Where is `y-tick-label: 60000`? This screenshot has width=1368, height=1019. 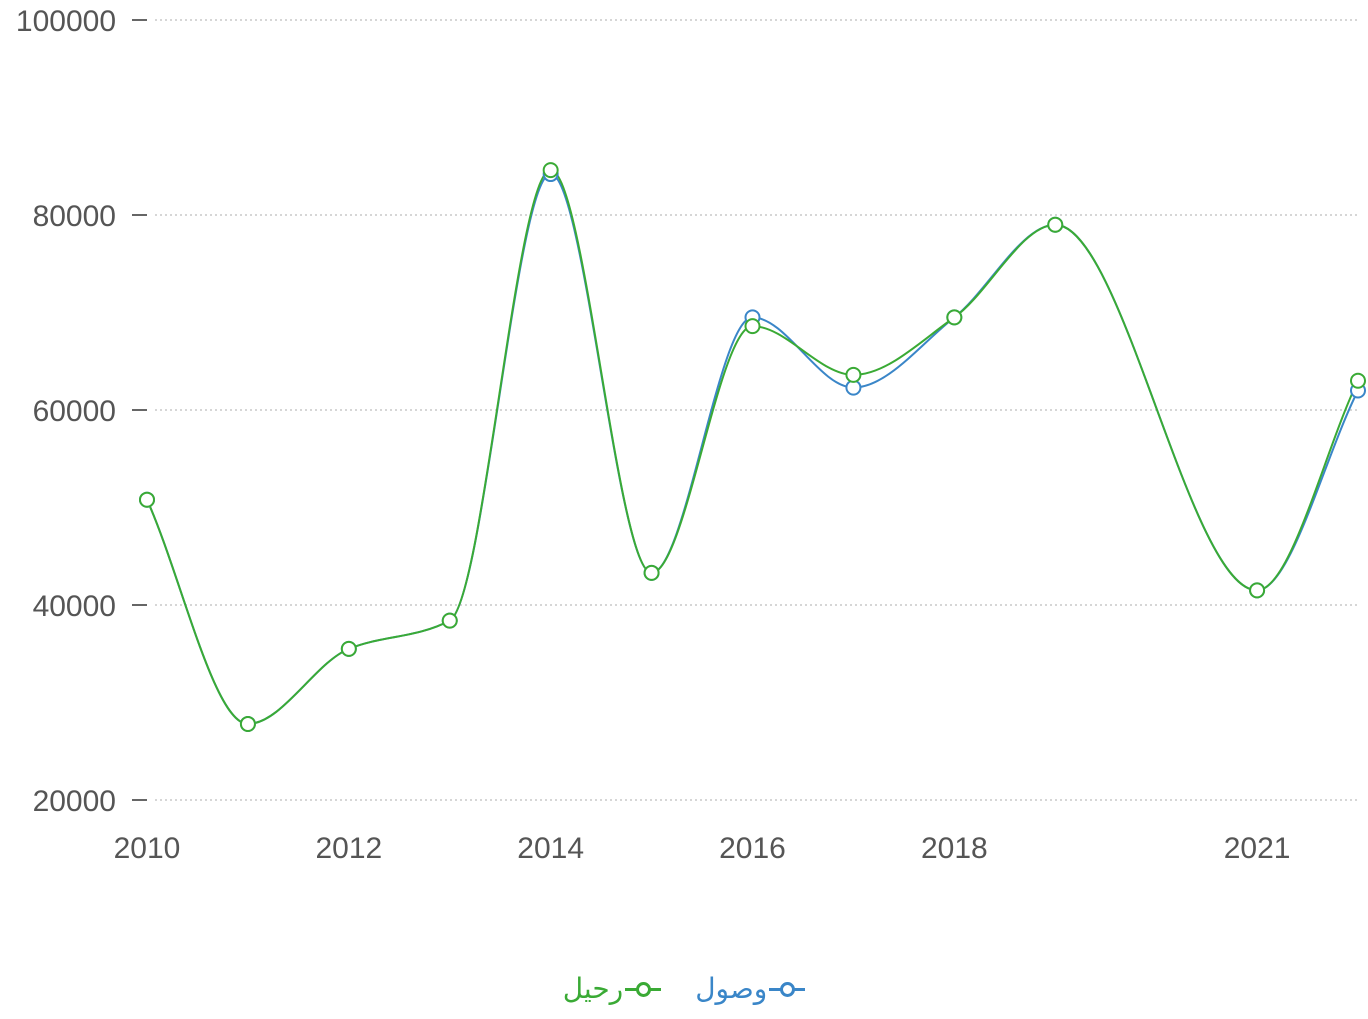 y-tick-label: 60000 is located at coordinates (74, 411).